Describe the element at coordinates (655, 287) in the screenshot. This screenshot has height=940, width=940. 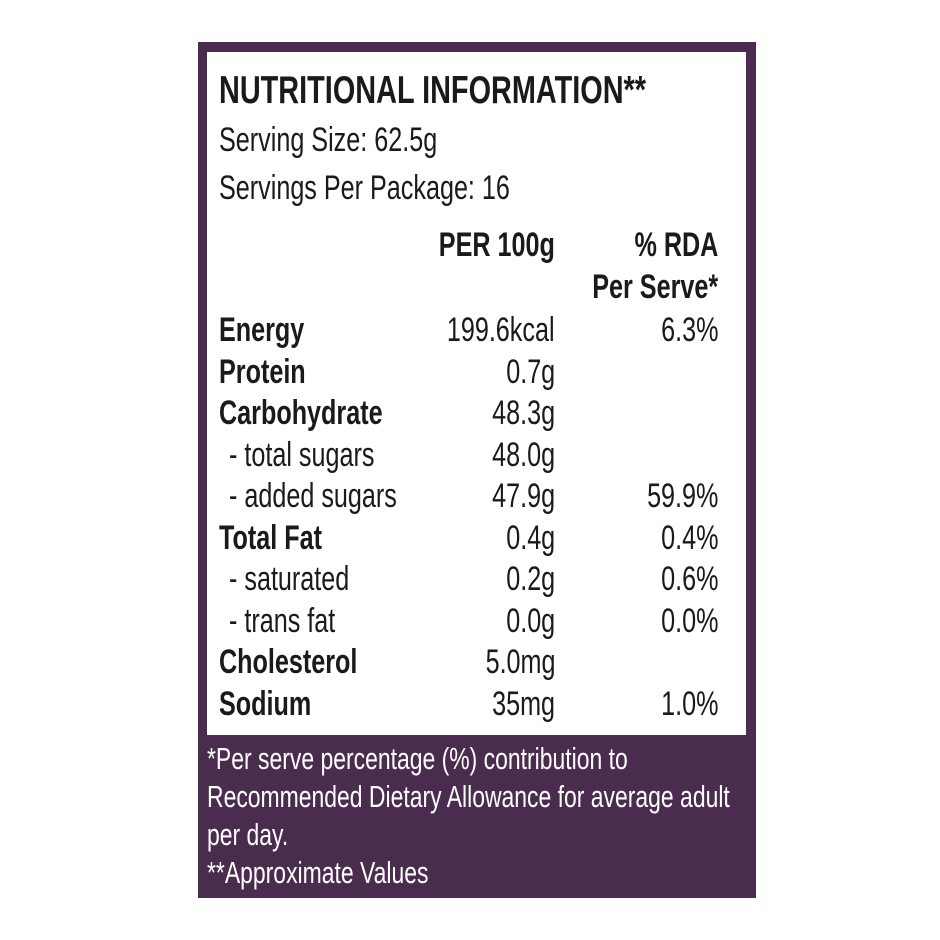
I see `column-header: Per Serve*` at that location.